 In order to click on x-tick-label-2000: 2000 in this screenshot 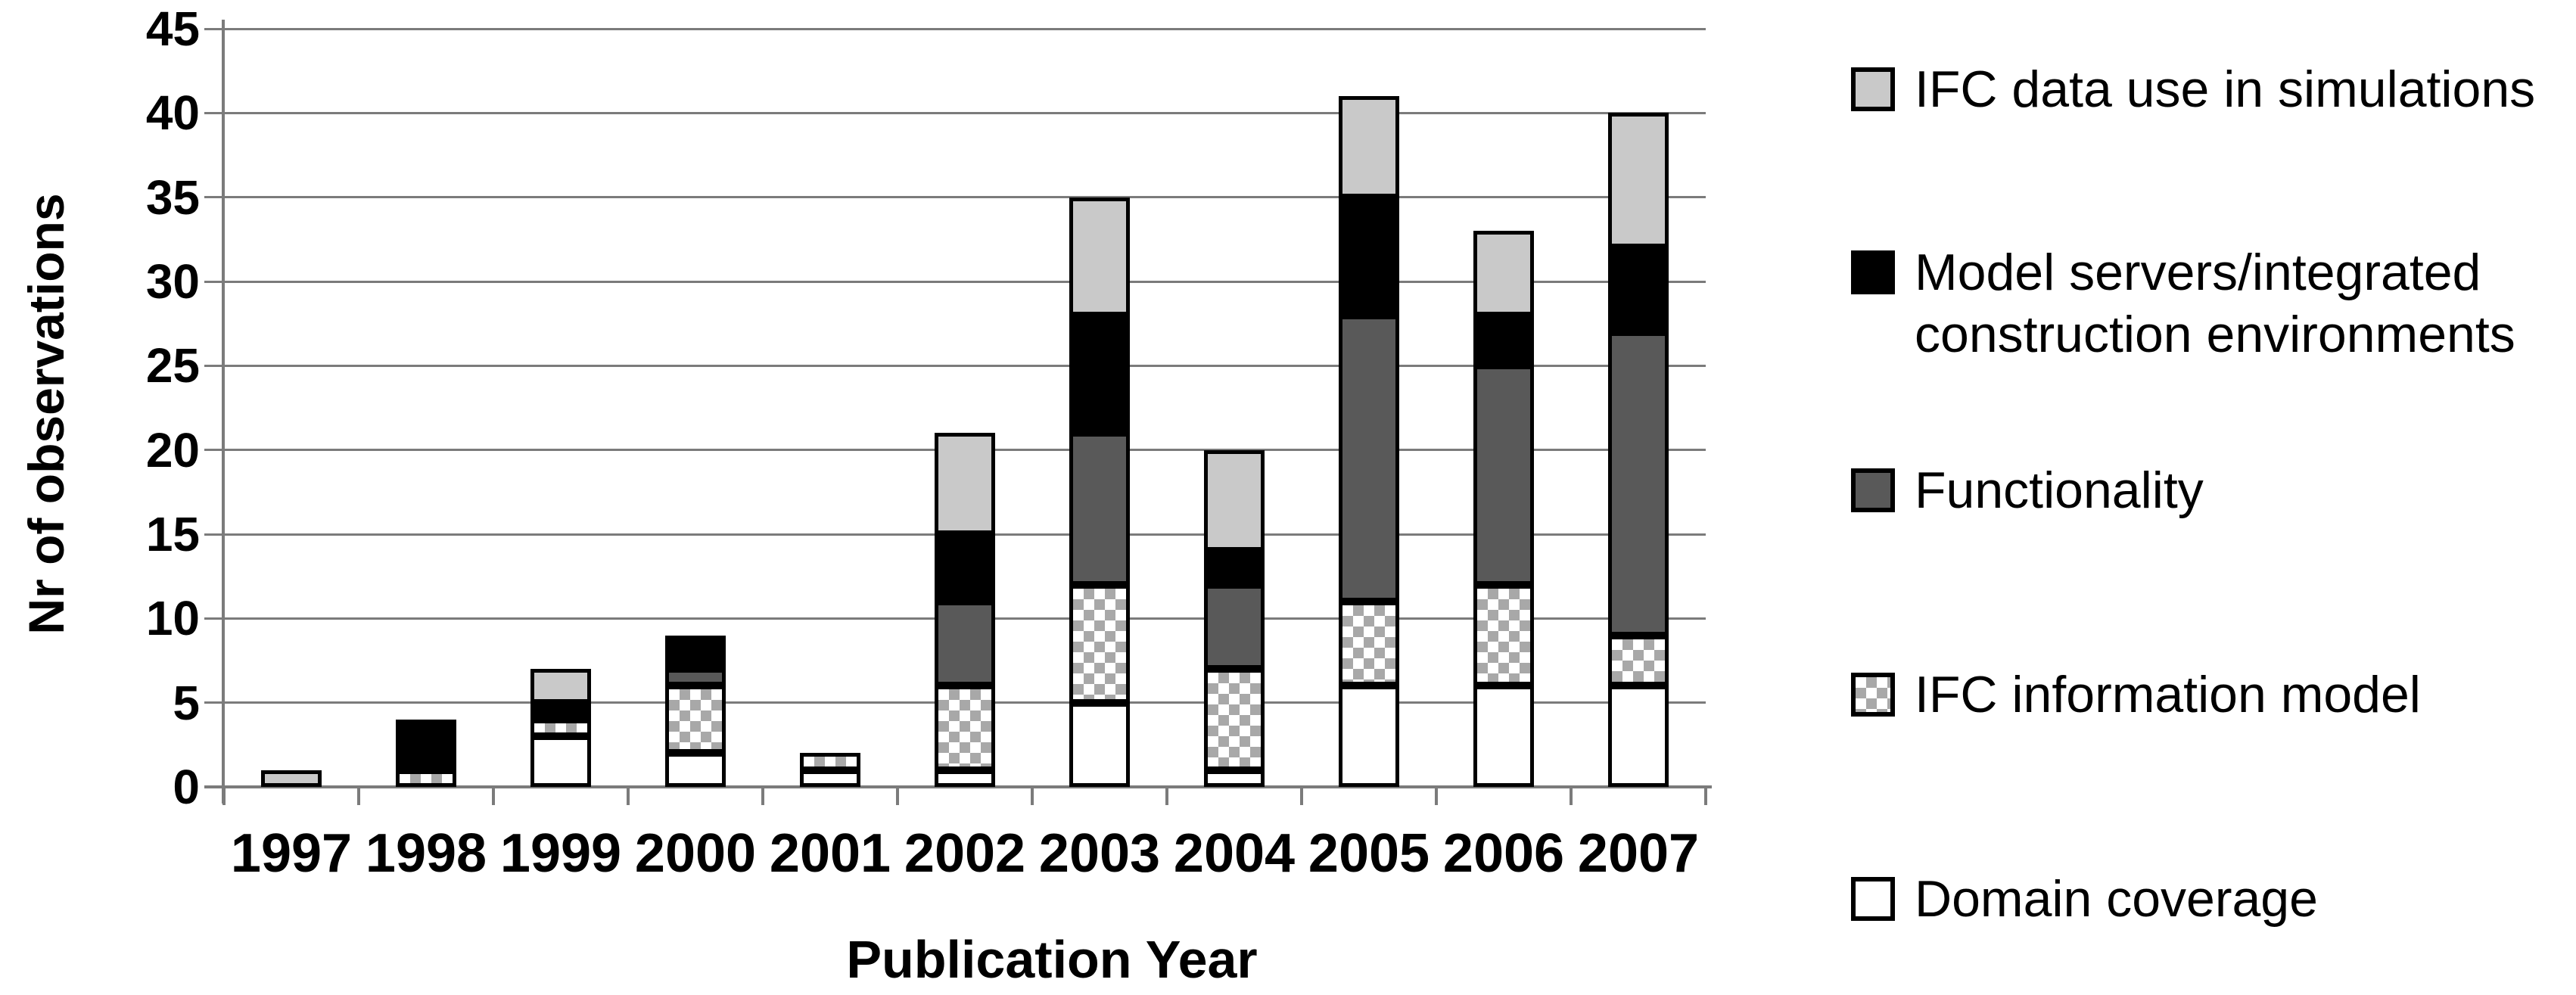, I will do `click(695, 853)`.